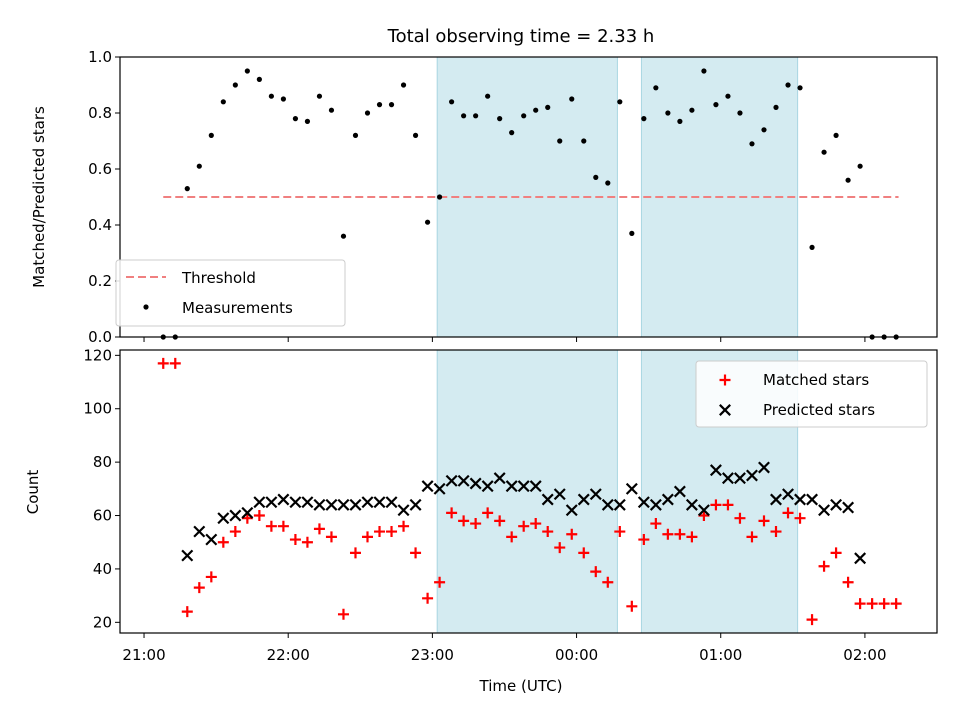 This screenshot has width=960, height=720. Describe the element at coordinates (33, 492) in the screenshot. I see `count-y-axis-label: Count` at that location.